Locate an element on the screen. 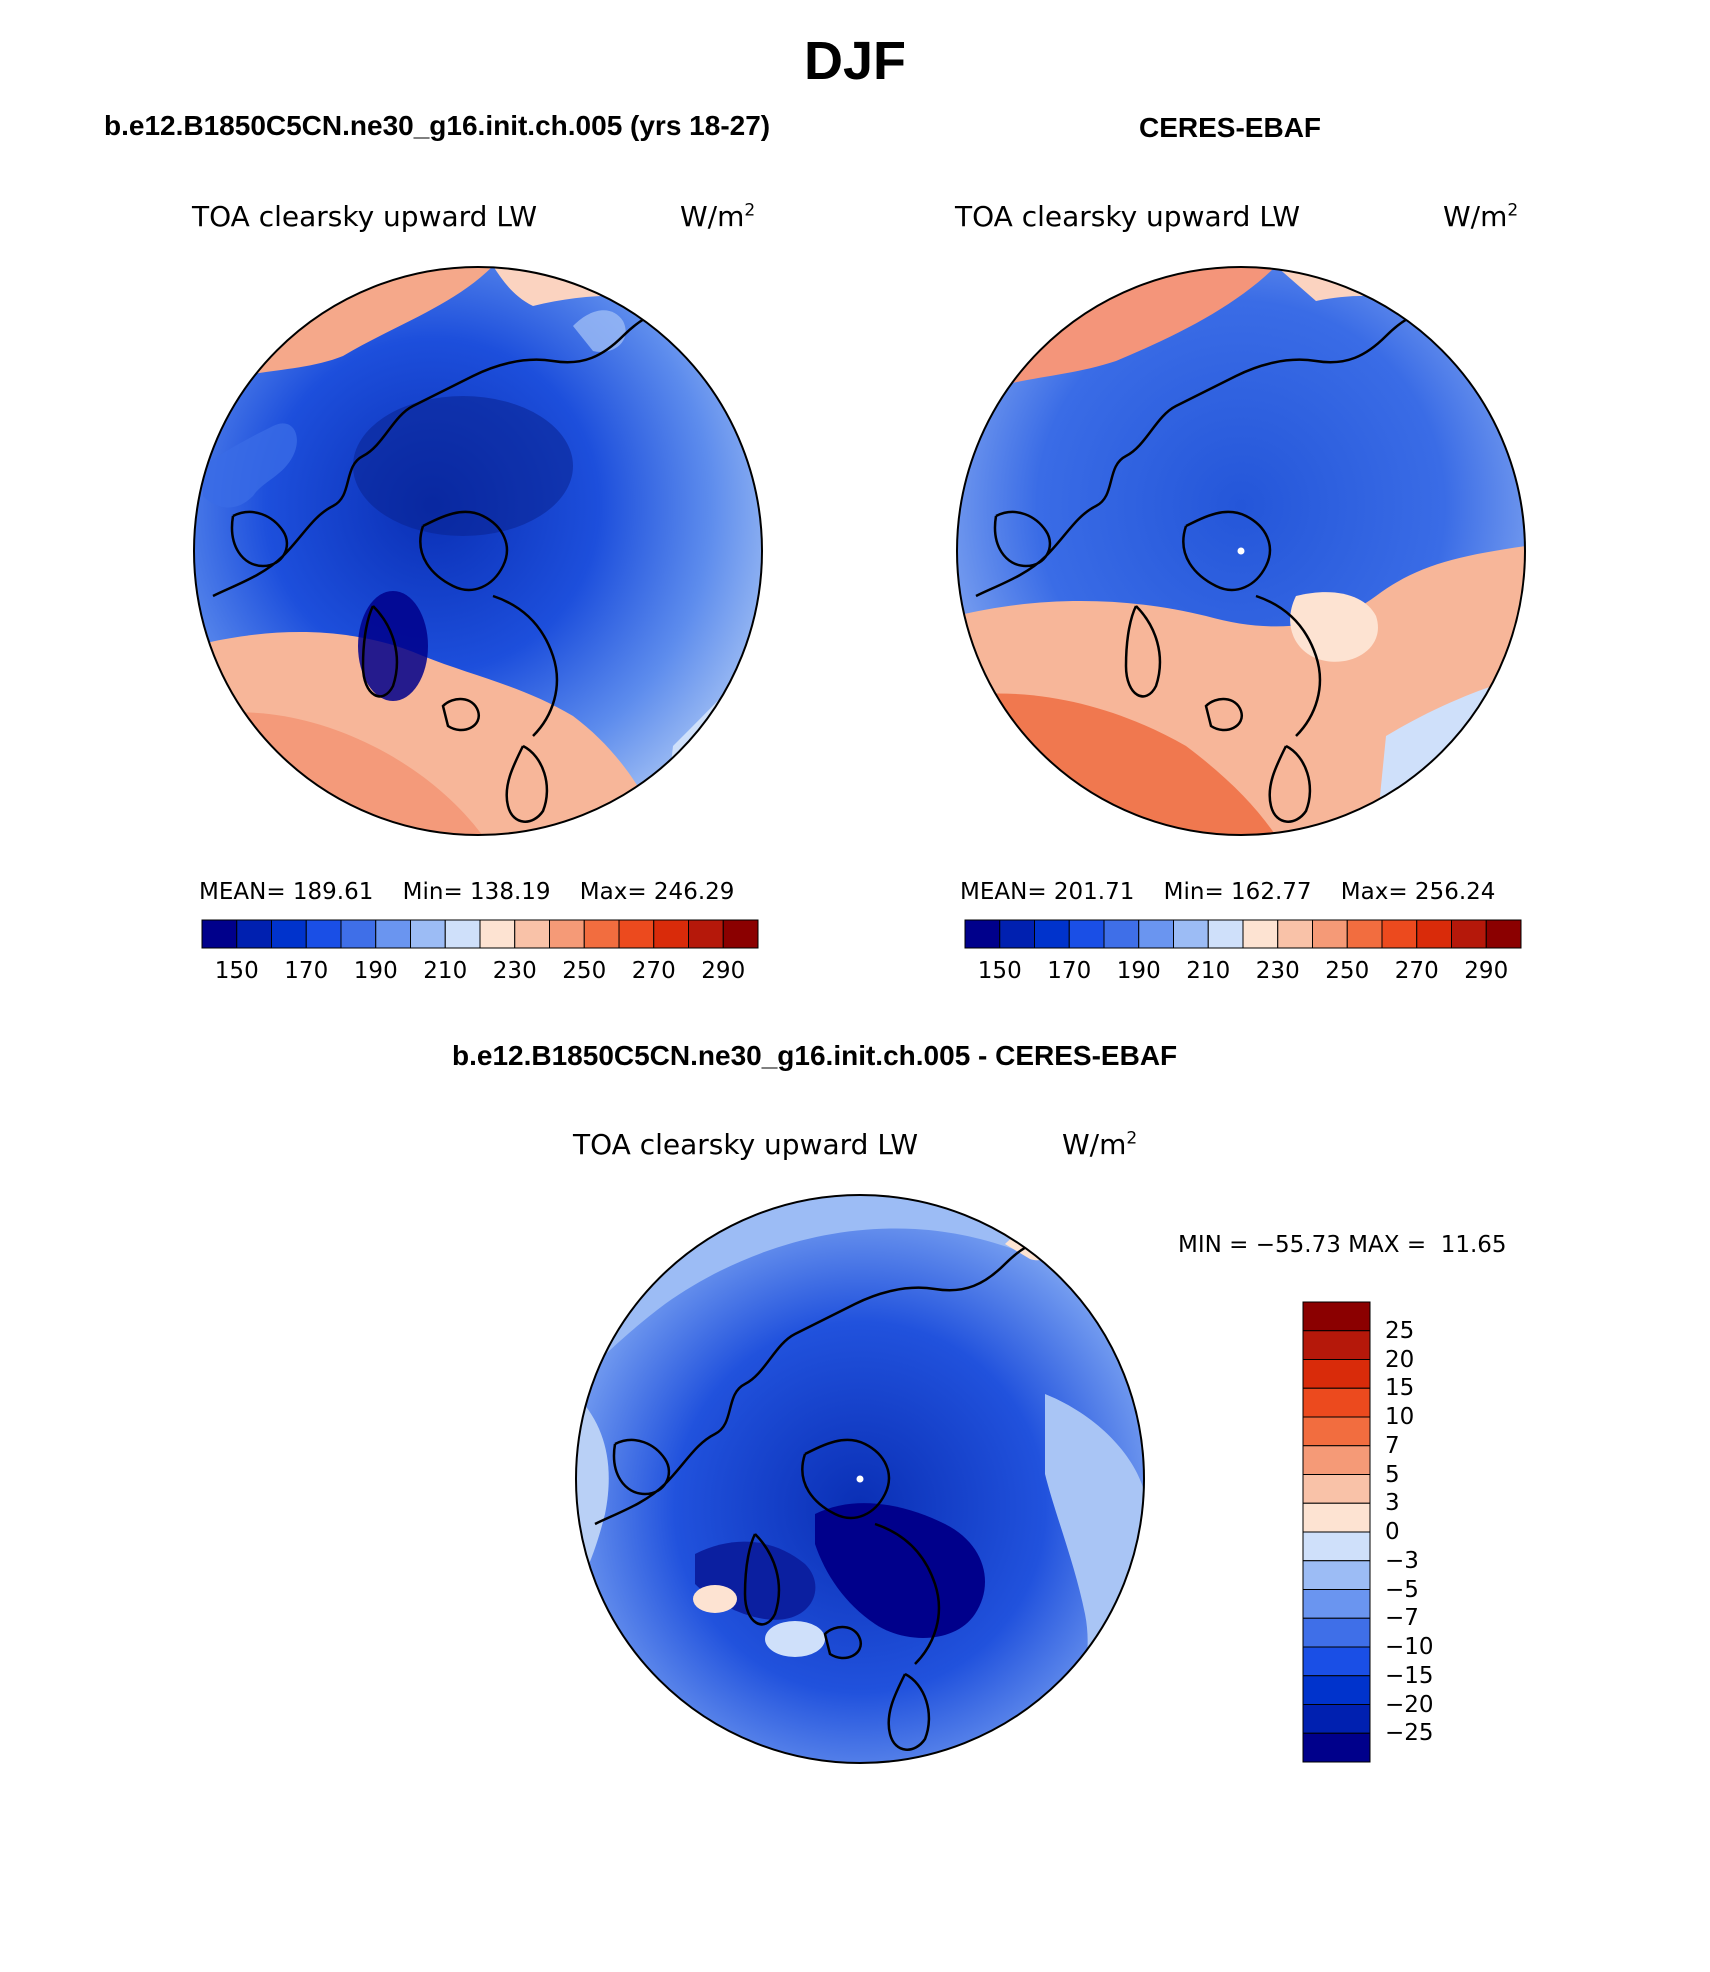 The height and width of the screenshot is (1972, 1710). colorbar-tick-label: −7 is located at coordinates (1402, 1618).